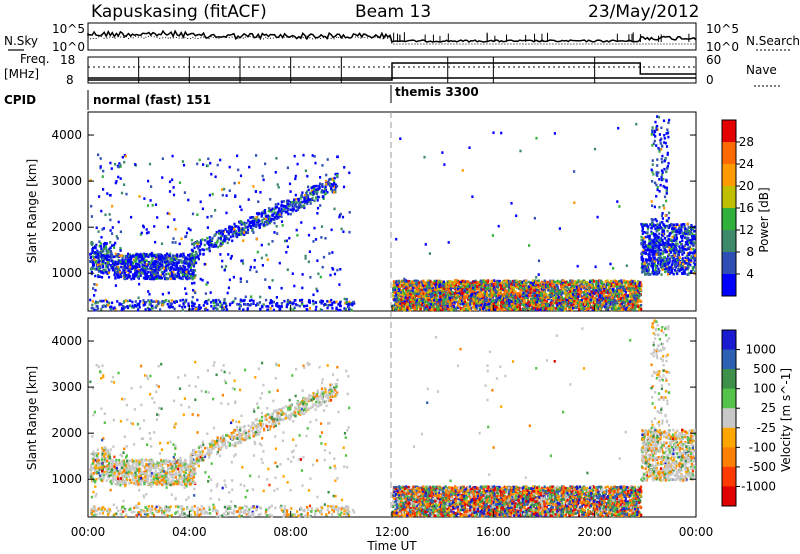 The width and height of the screenshot is (800, 554). Describe the element at coordinates (391, 40) in the screenshot. I see `noise-search-trace` at that location.